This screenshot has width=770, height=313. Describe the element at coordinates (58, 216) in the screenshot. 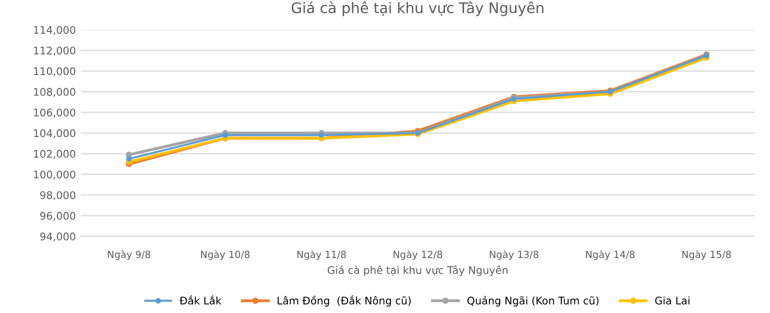

I see `y-tick-label: 96,000` at that location.